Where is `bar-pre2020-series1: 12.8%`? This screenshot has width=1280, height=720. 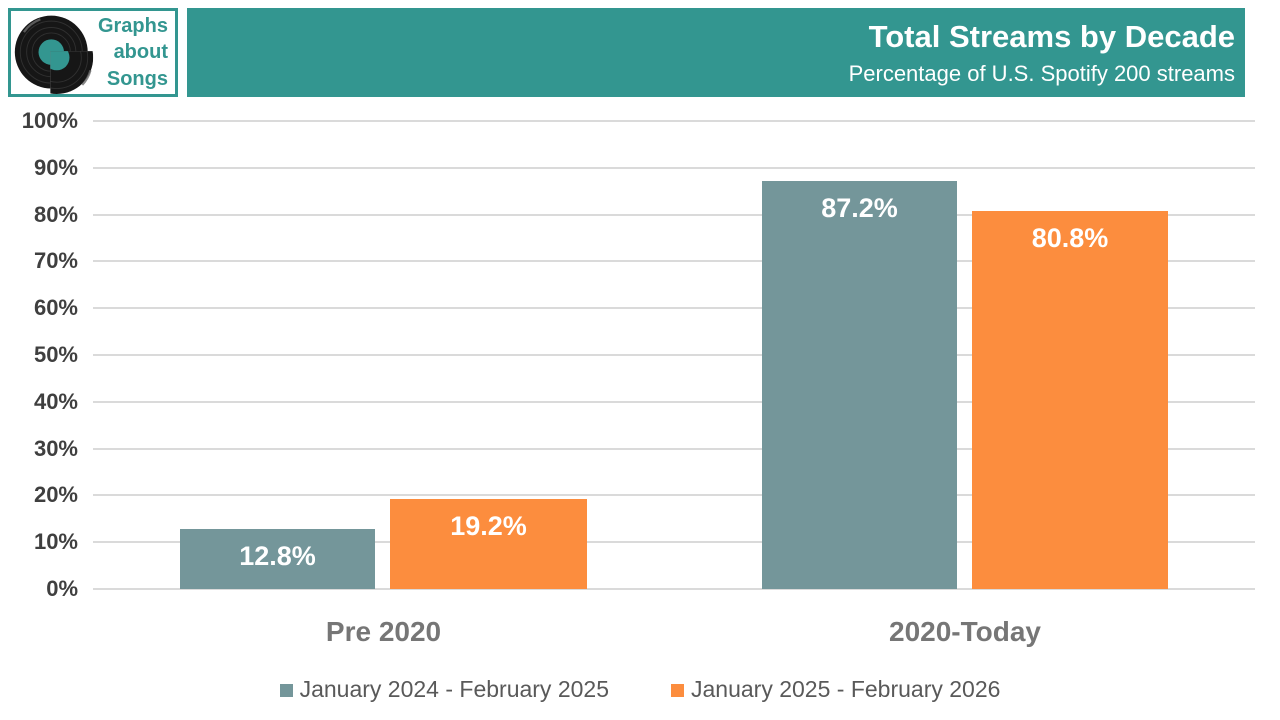 bar-pre2020-series1: 12.8% is located at coordinates (277, 559).